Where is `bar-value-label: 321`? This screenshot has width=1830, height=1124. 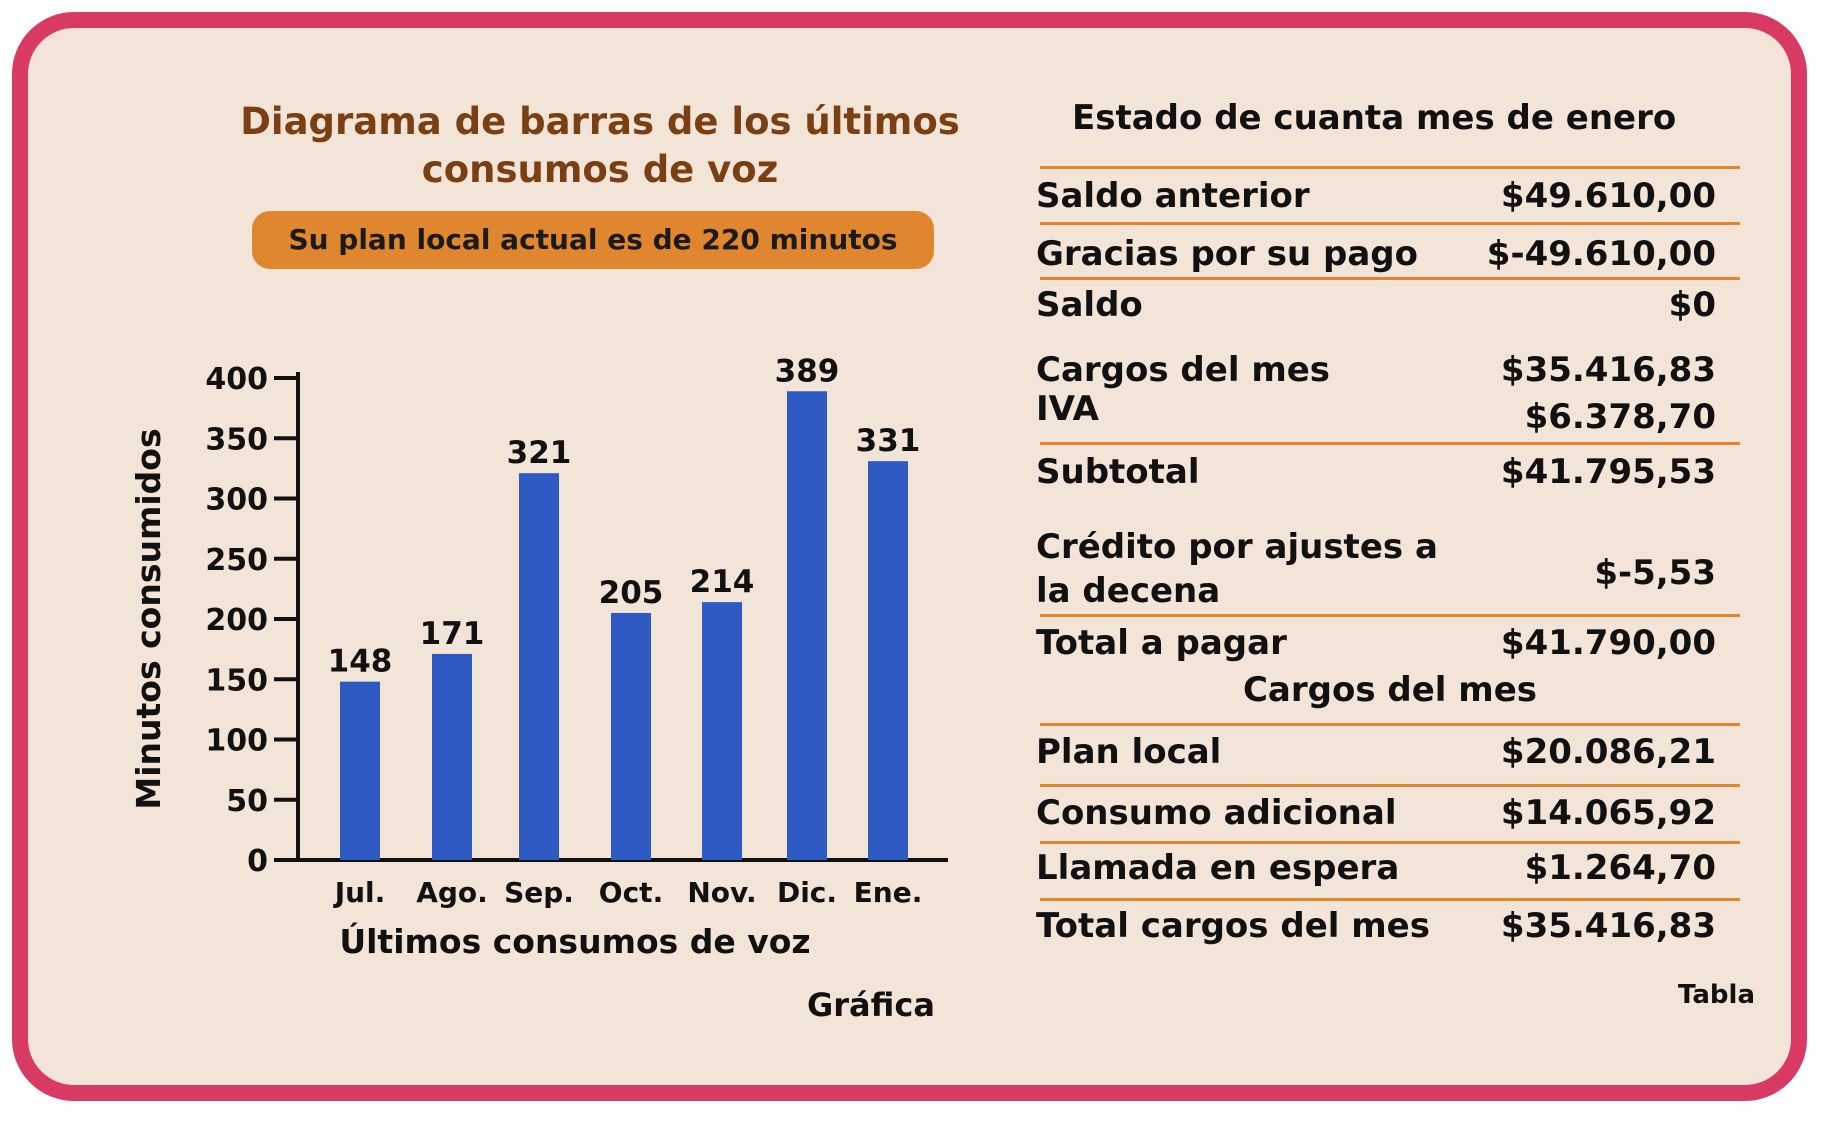
bar-value-label: 321 is located at coordinates (539, 453).